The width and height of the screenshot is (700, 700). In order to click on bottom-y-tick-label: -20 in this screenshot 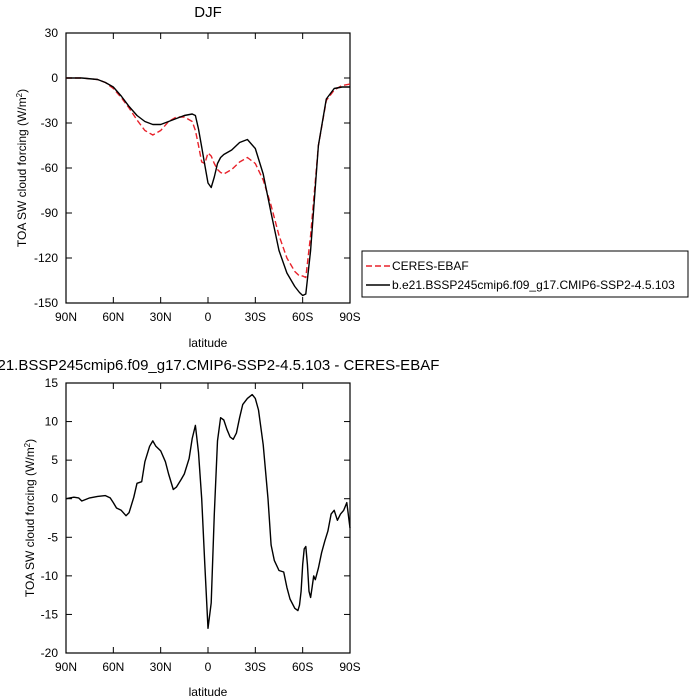, I will do `click(50, 653)`.